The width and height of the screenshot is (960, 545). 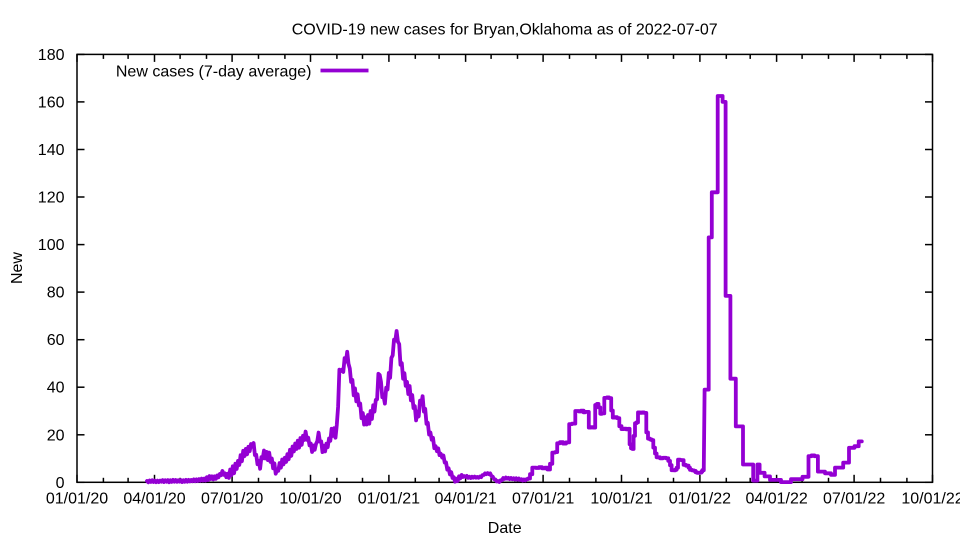 What do you see at coordinates (700, 499) in the screenshot?
I see `svg-text: 01/01/22` at bounding box center [700, 499].